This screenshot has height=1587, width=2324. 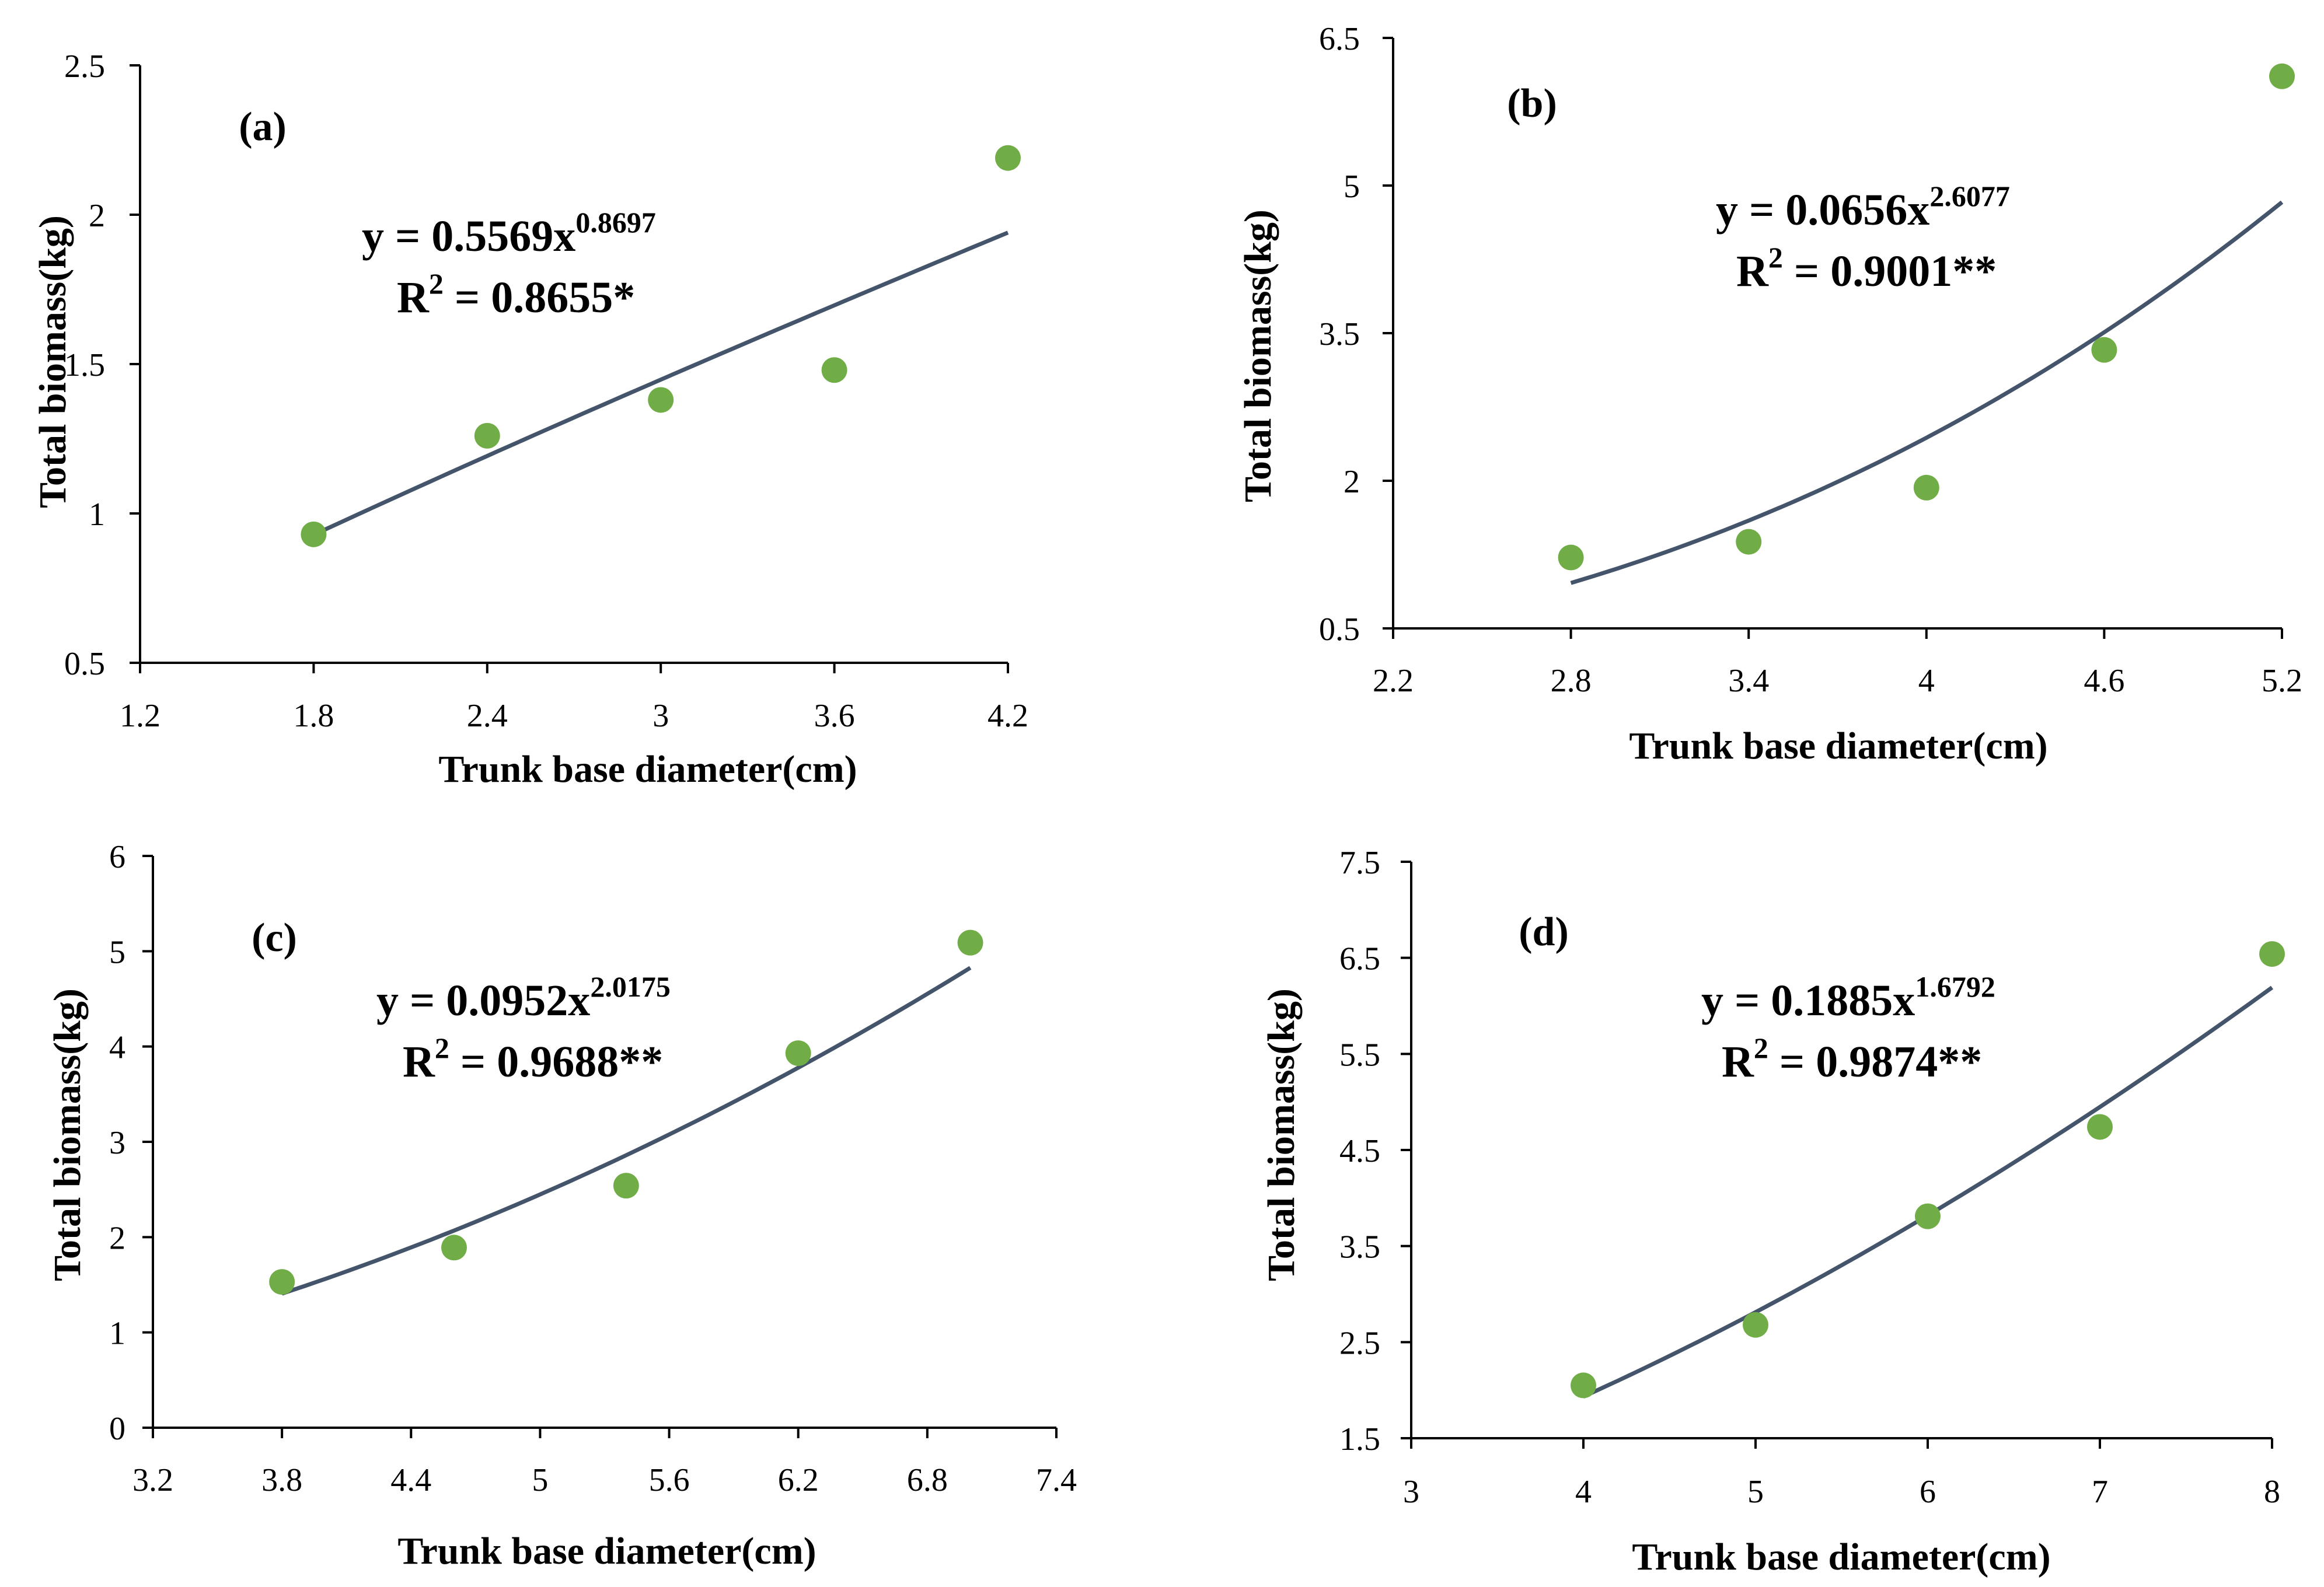 What do you see at coordinates (835, 716) in the screenshot?
I see `x-tick-label: 3.6` at bounding box center [835, 716].